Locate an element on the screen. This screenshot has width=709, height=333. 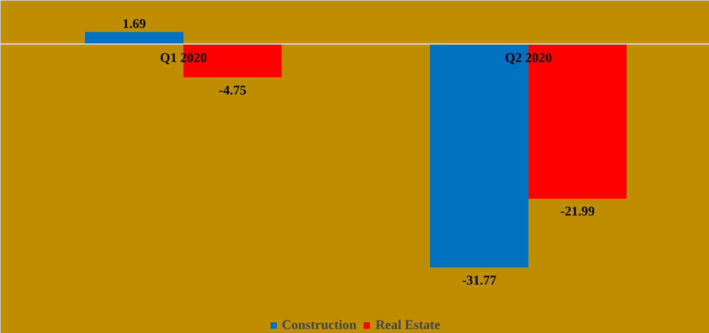
legend-label: Real Estate is located at coordinates (408, 325).